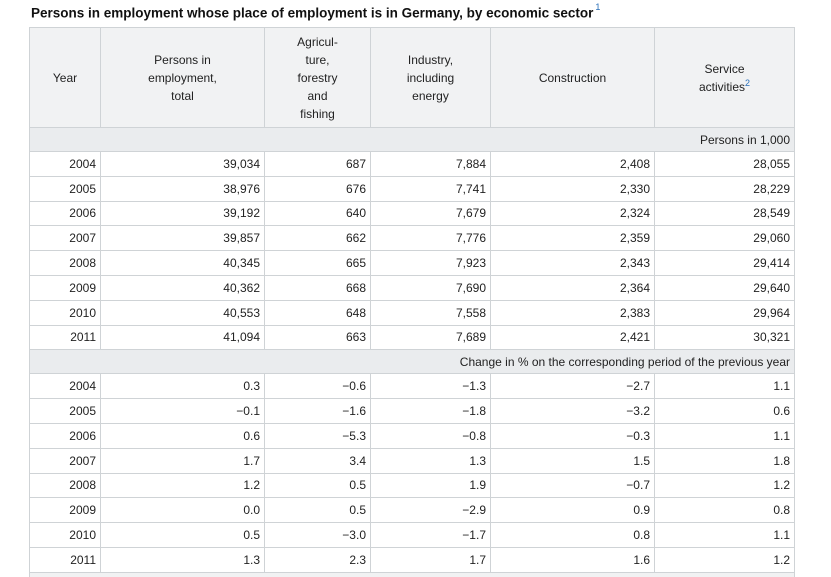 The height and width of the screenshot is (577, 831). I want to click on construction-cell: 0.8, so click(572, 535).